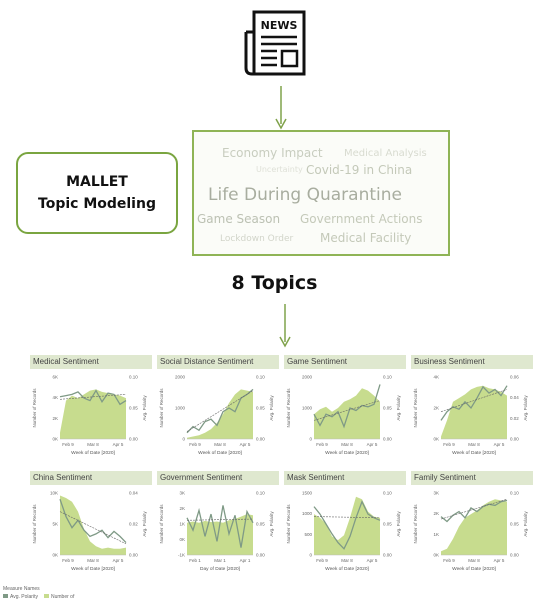 This screenshot has height=610, width=549. I want to click on legend-label: Number of, so click(62, 597).